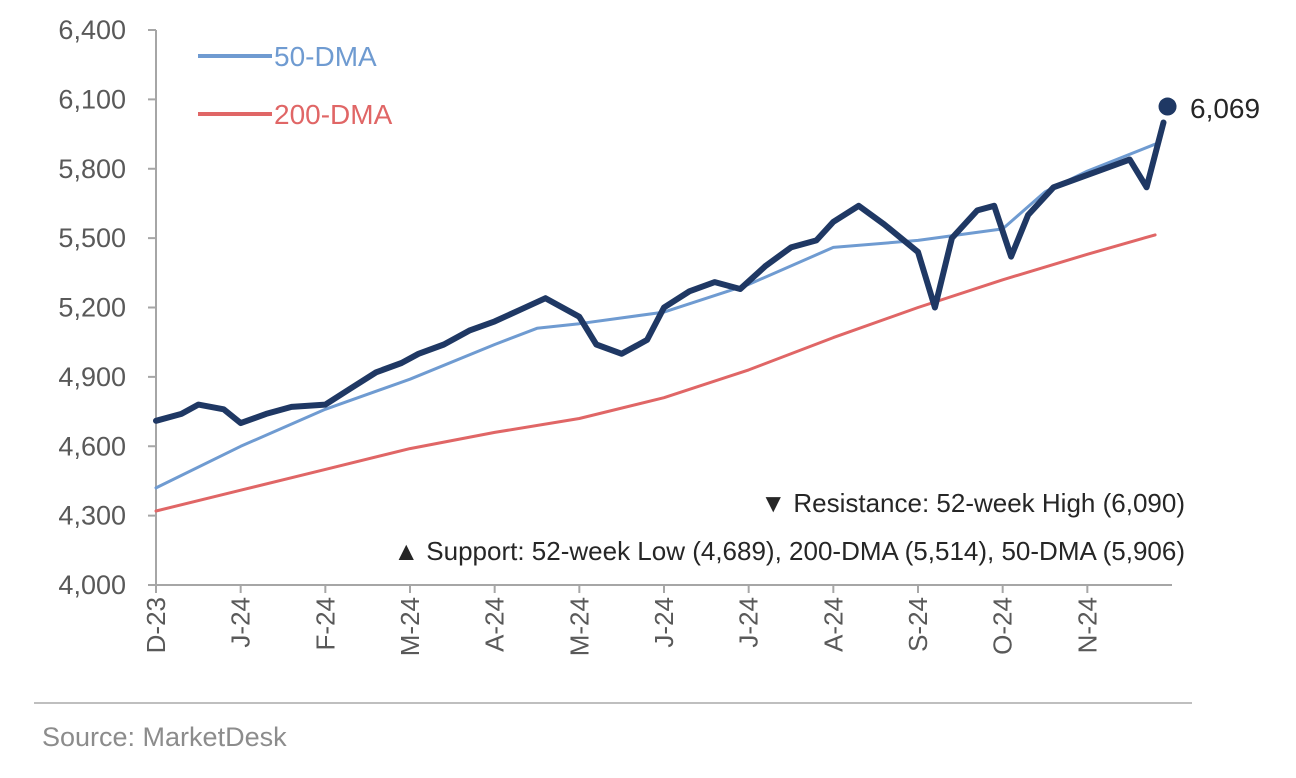 This screenshot has width=1296, height=778. Describe the element at coordinates (92, 516) in the screenshot. I see `y-tick-label: 4,300` at that location.